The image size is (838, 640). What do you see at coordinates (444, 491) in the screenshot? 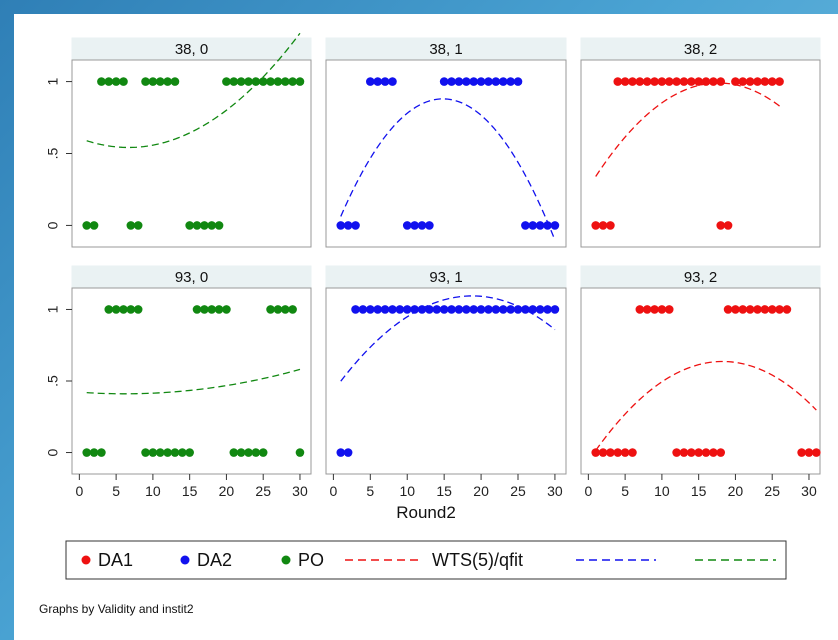
I see `x-tick-label: 15` at bounding box center [444, 491].